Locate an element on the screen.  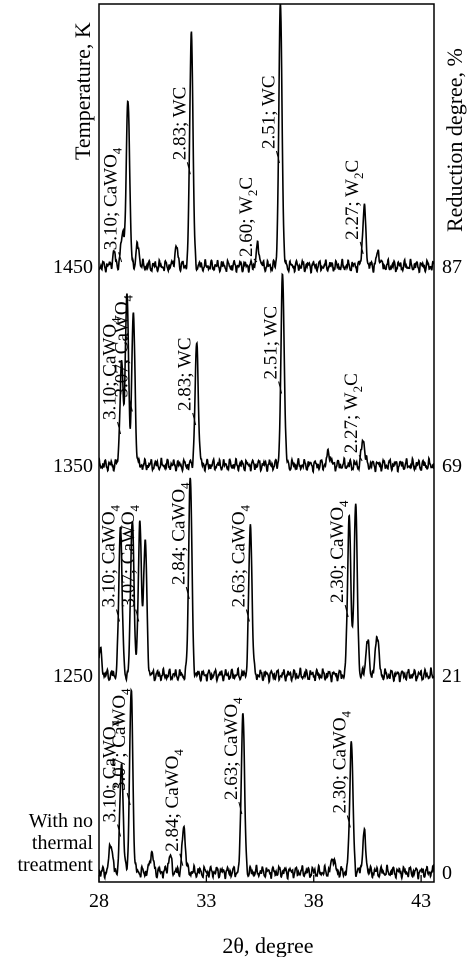
y-axis-label-left: Temperature, K is located at coordinates (82, 91).